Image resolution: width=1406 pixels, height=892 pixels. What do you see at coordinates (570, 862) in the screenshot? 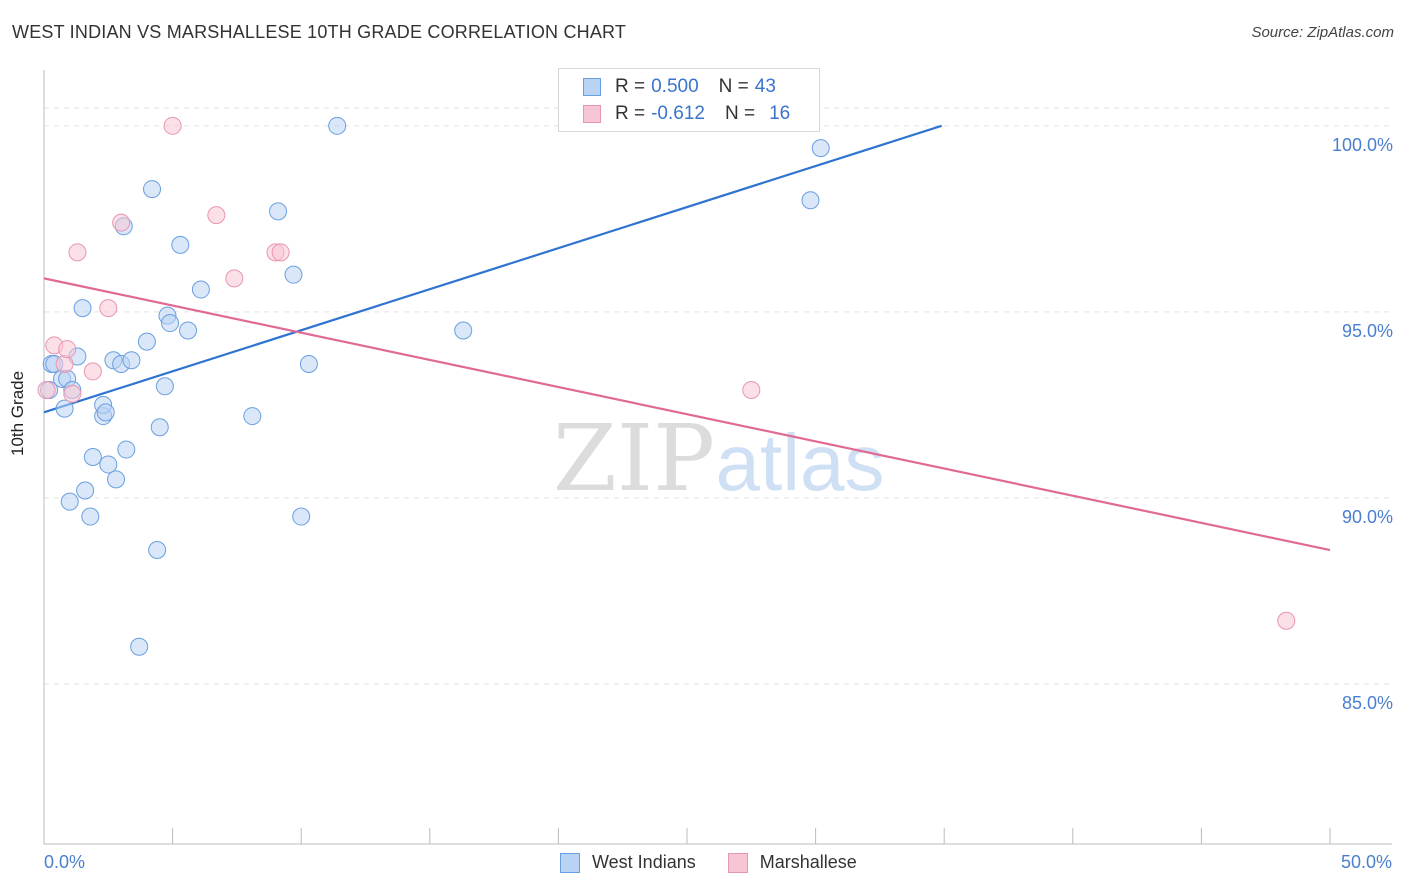
I see `west-indians-legend-swatch` at bounding box center [570, 862].